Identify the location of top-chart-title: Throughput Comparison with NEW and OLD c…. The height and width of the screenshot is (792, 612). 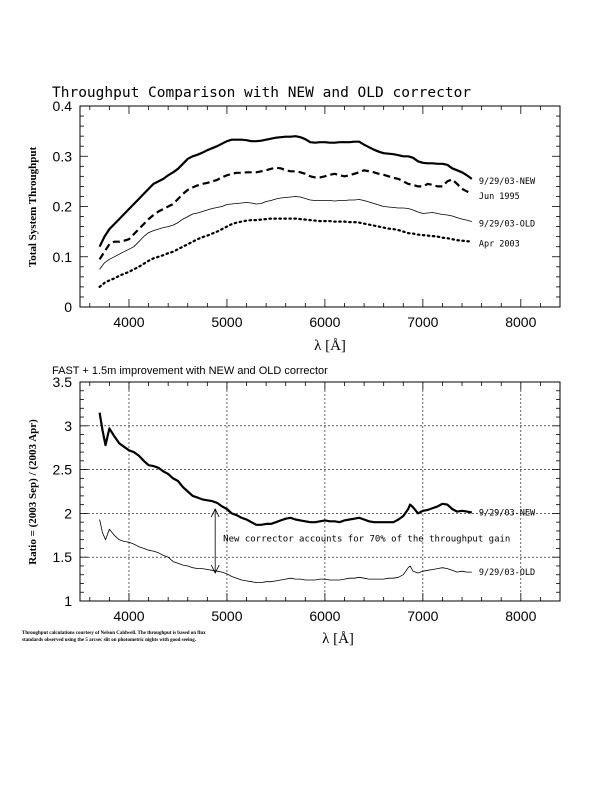
(261, 93).